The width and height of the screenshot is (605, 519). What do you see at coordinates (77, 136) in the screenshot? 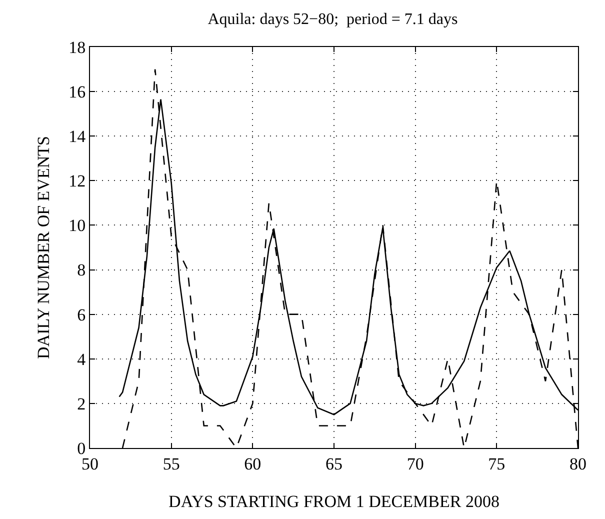
I see `y-tick-label: 14` at bounding box center [77, 136].